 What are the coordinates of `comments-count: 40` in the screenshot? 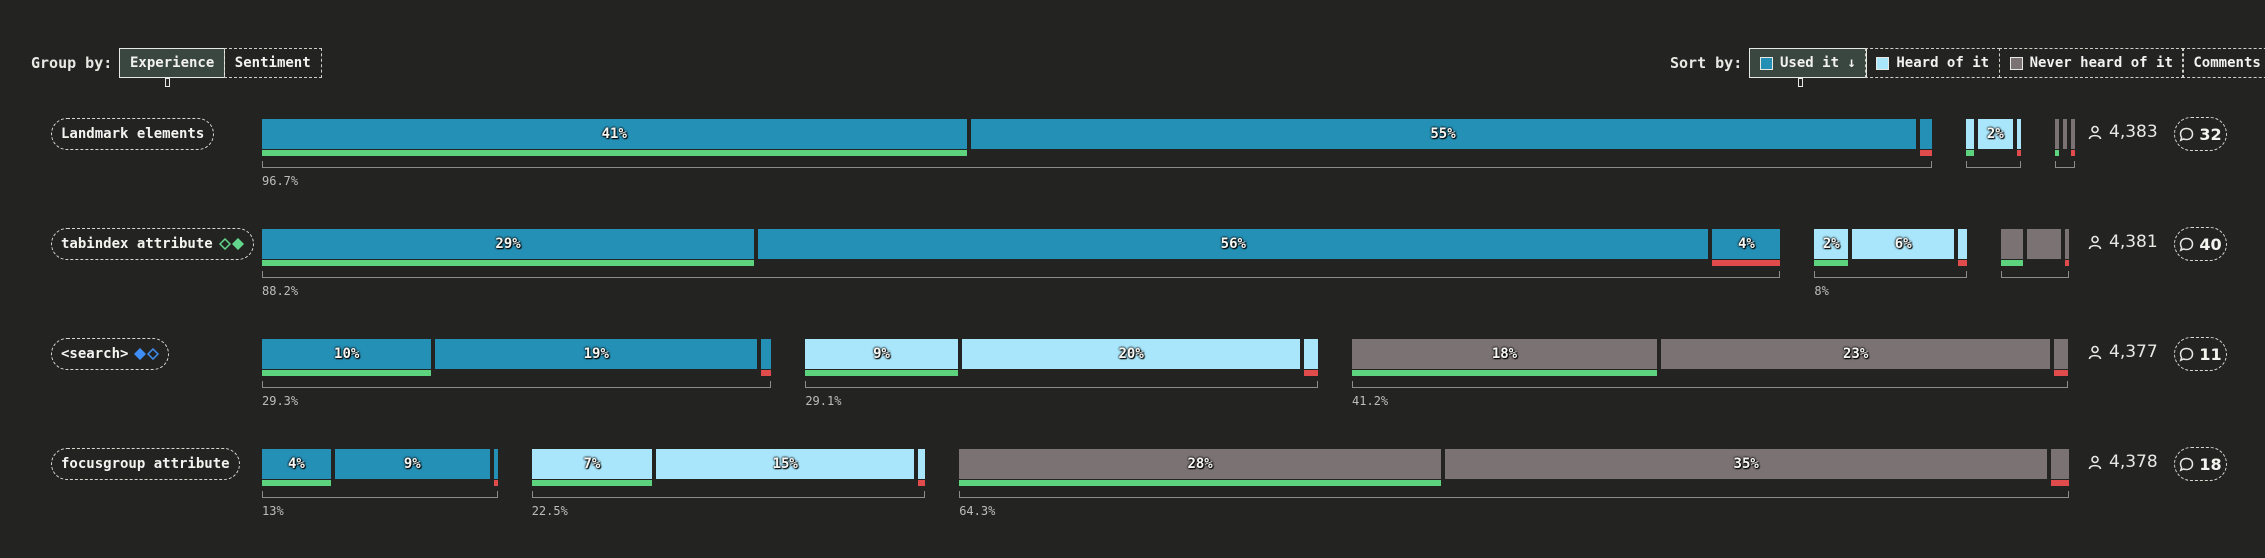 It's located at (2210, 244).